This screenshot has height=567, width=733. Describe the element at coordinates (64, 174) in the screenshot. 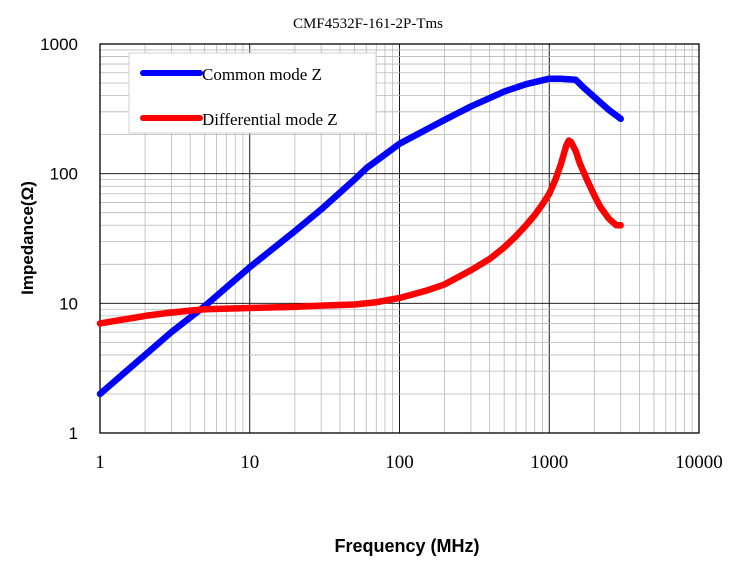

I see `y-tick-label: 100` at that location.